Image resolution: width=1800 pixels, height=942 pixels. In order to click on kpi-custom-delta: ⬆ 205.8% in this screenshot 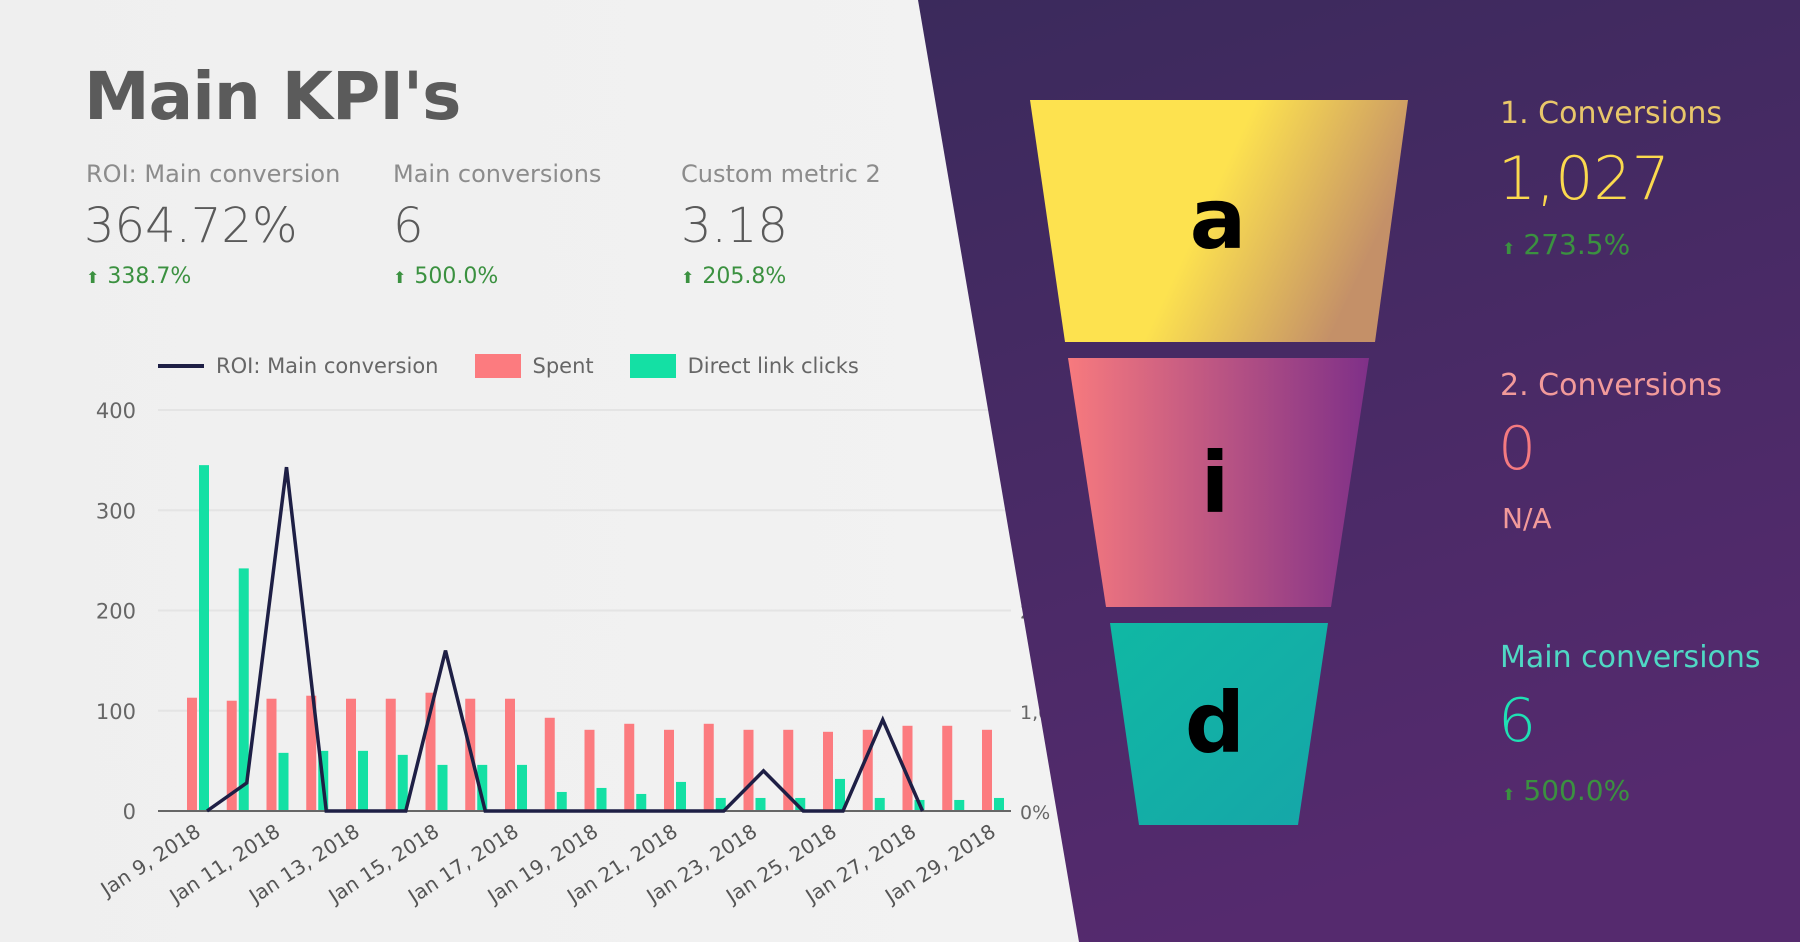, I will do `click(733, 276)`.